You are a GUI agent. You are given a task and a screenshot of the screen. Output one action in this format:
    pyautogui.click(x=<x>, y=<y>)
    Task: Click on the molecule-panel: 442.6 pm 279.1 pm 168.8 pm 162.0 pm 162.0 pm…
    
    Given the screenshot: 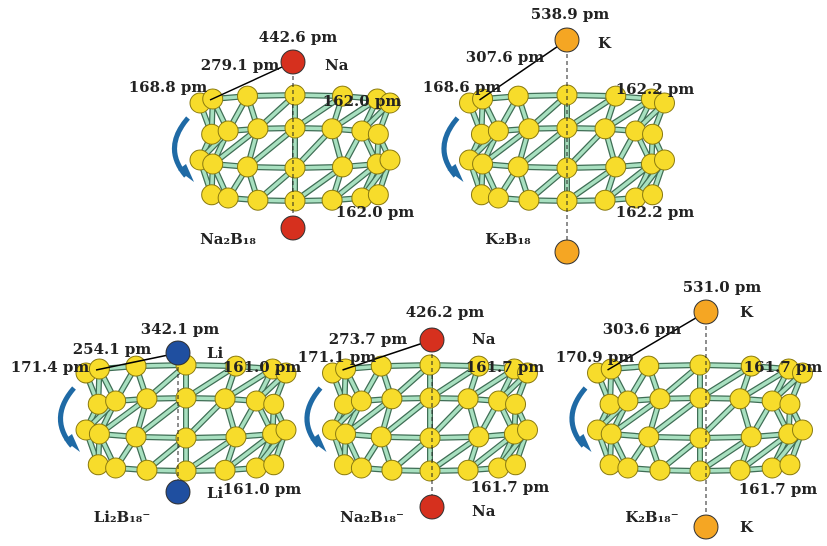 What is the action you would take?
    pyautogui.click(x=272, y=138)
    